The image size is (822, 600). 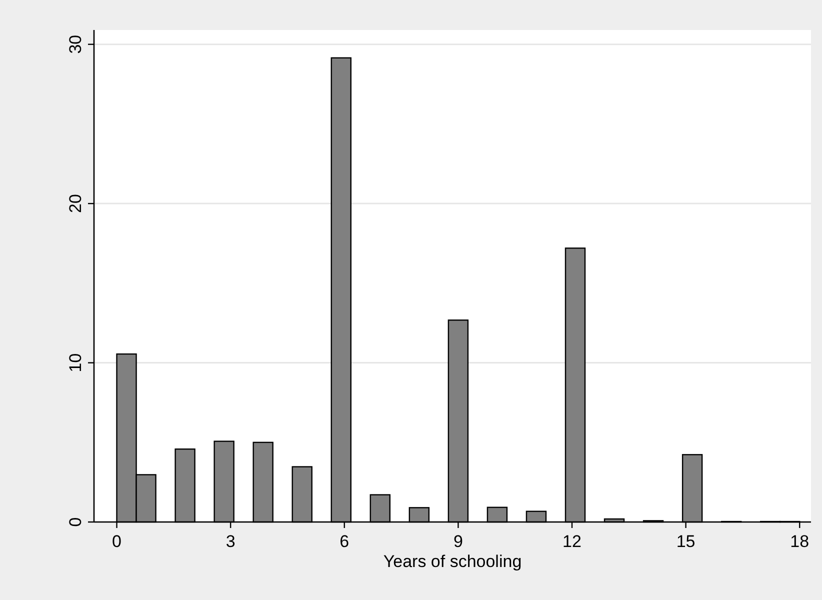 I want to click on x-tick-label: 6, so click(x=345, y=541).